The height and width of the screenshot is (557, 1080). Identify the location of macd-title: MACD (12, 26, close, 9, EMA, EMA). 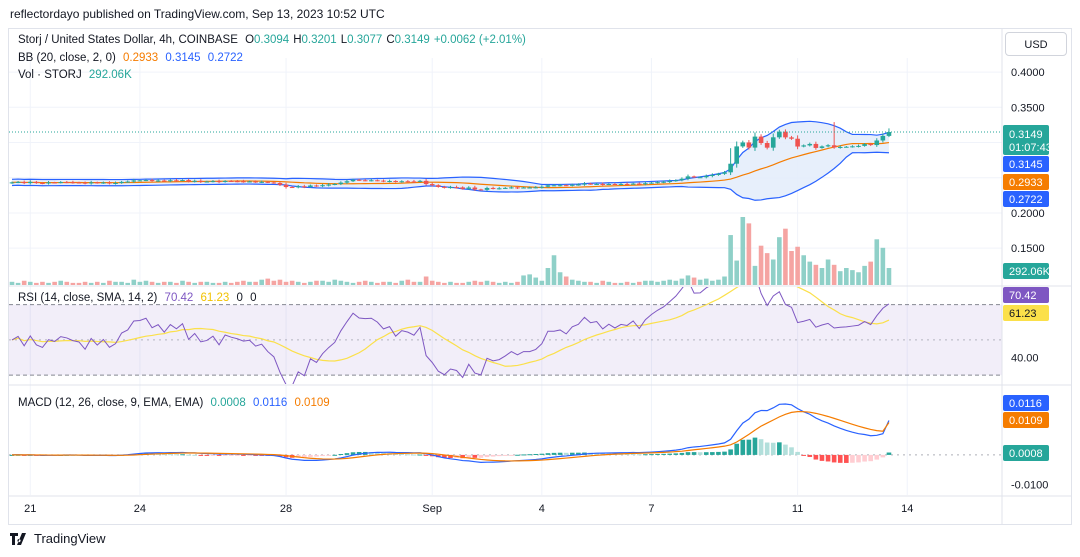
(111, 403).